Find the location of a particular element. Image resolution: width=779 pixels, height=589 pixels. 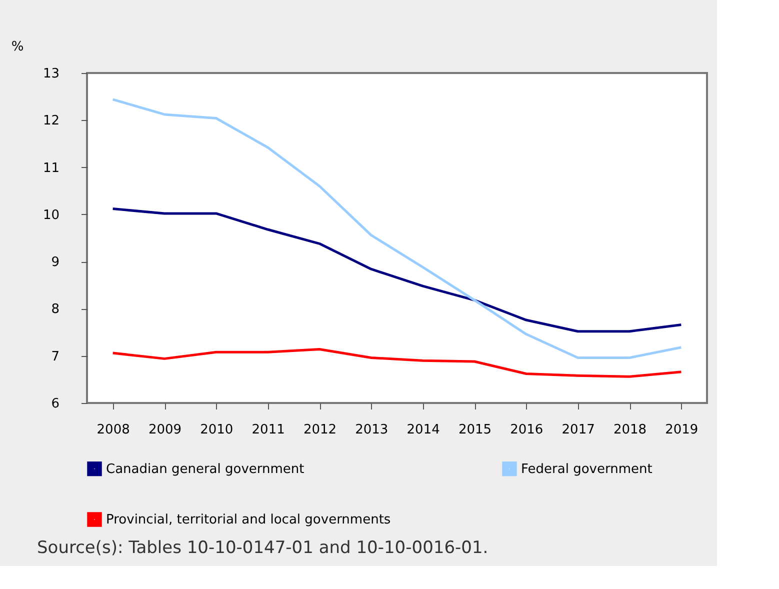

x-tick-label: 2016 is located at coordinates (527, 430).